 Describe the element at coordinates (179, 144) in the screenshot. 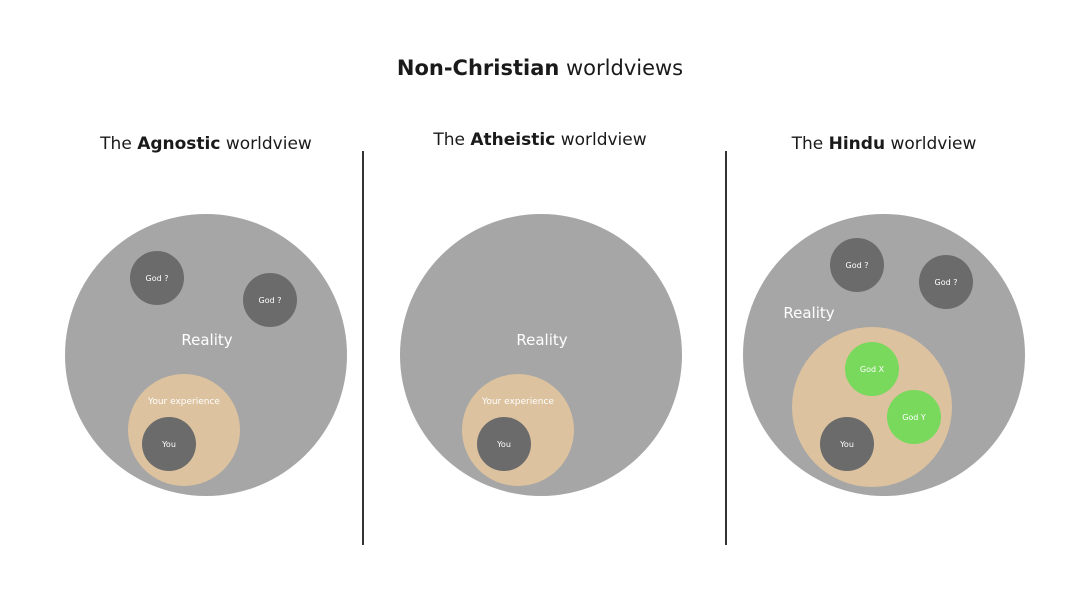

I see `agnostic-title-bold: Agnostic` at that location.